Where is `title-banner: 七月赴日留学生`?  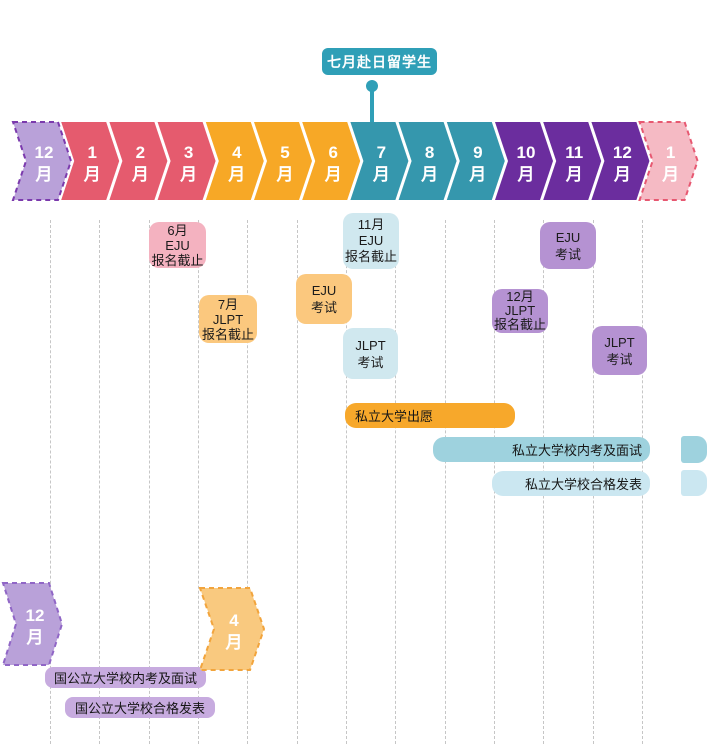
title-banner: 七月赴日留学生 is located at coordinates (379, 61).